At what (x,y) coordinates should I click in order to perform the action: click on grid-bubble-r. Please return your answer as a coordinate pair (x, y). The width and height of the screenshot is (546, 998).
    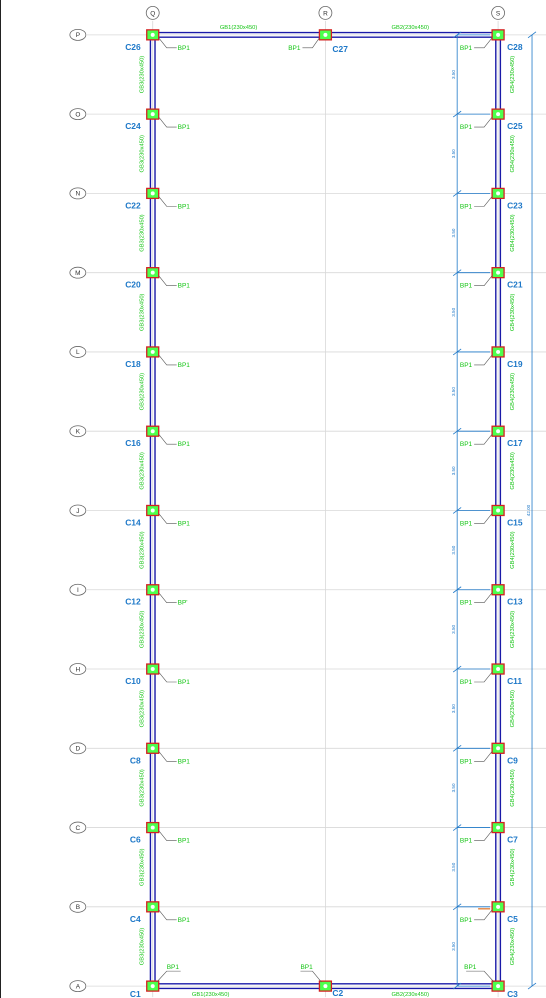
    Looking at the image, I should click on (325, 13).